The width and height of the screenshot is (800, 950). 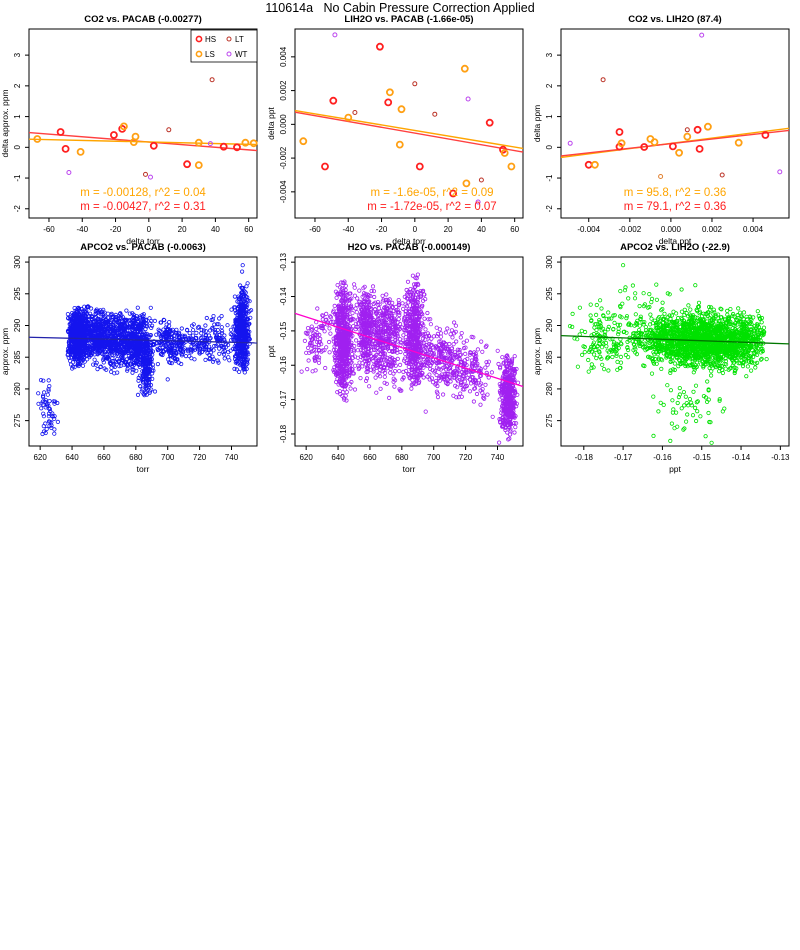 I want to click on y-axis-title: delta approx. ppm, so click(x=5, y=123).